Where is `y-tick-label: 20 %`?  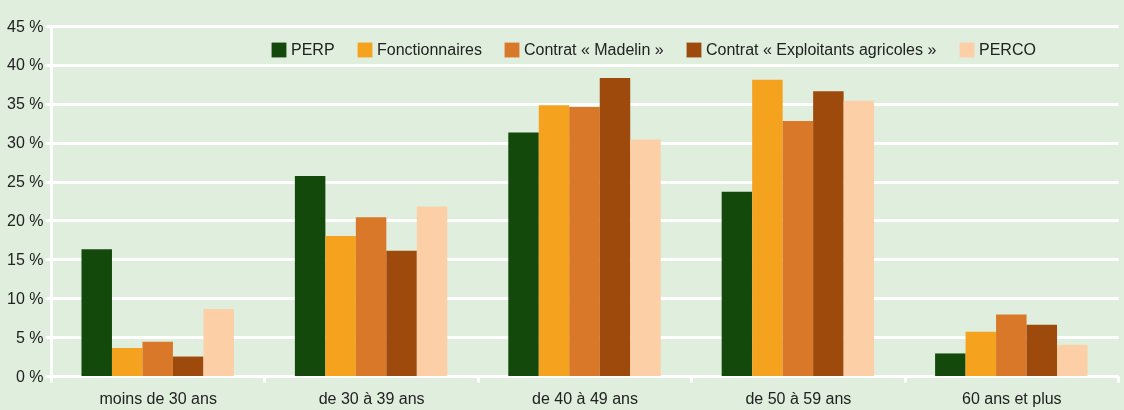 y-tick-label: 20 % is located at coordinates (25, 220).